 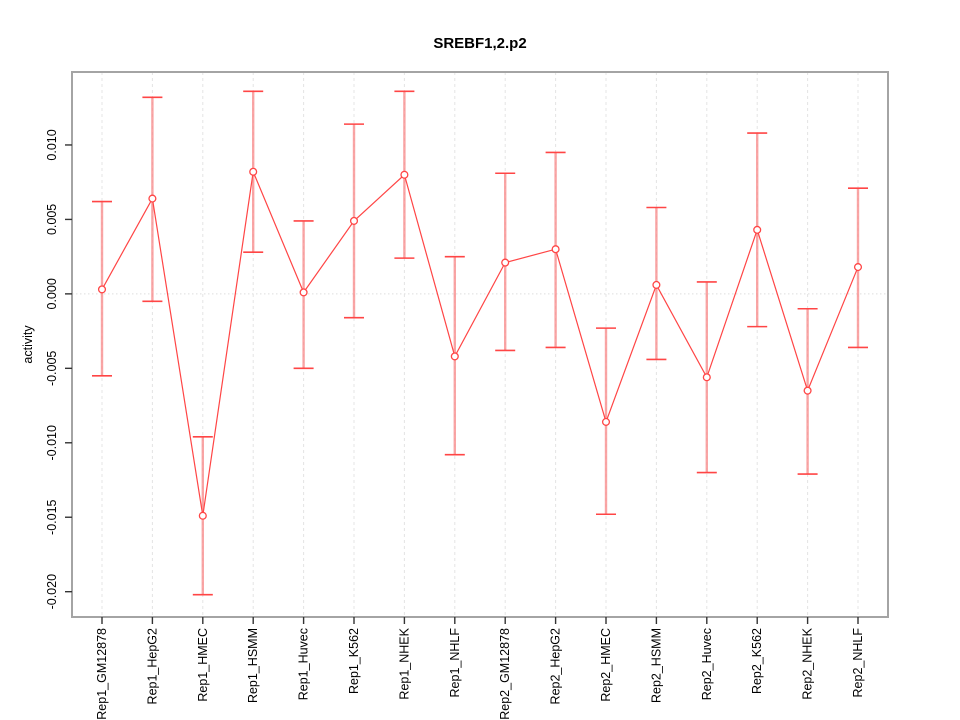 I want to click on y-axis: 0.010 0.005 0.000 -0.005 -0.010 -0.015 -0.020, so click(x=58, y=369).